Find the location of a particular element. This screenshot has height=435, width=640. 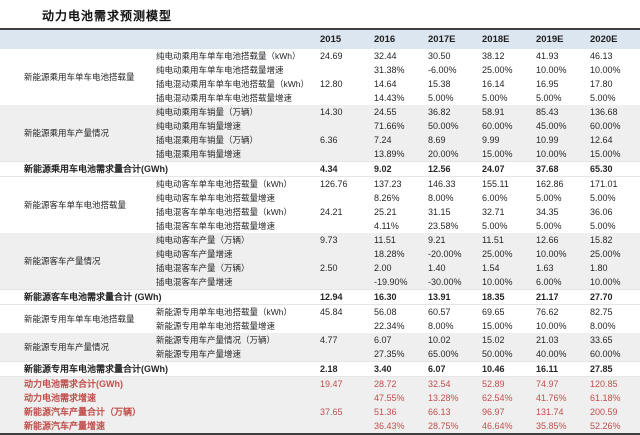

value-cell: 162.86 is located at coordinates (550, 184).